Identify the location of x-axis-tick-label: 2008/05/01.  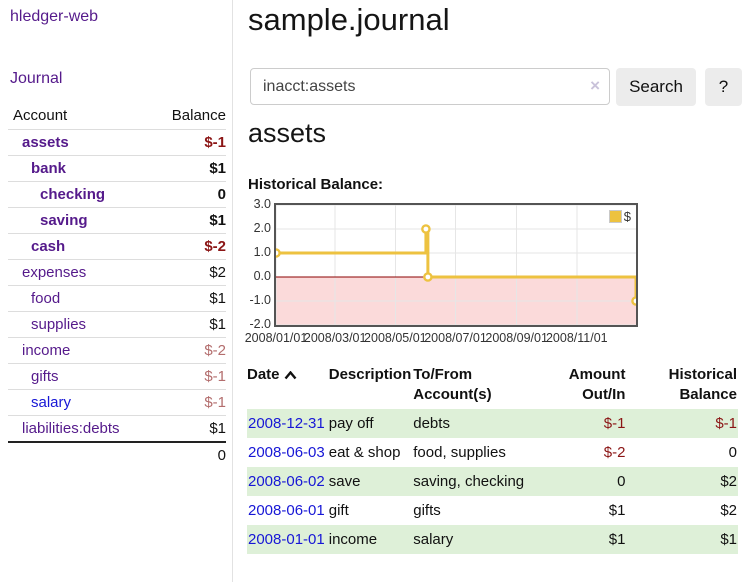
(395, 338).